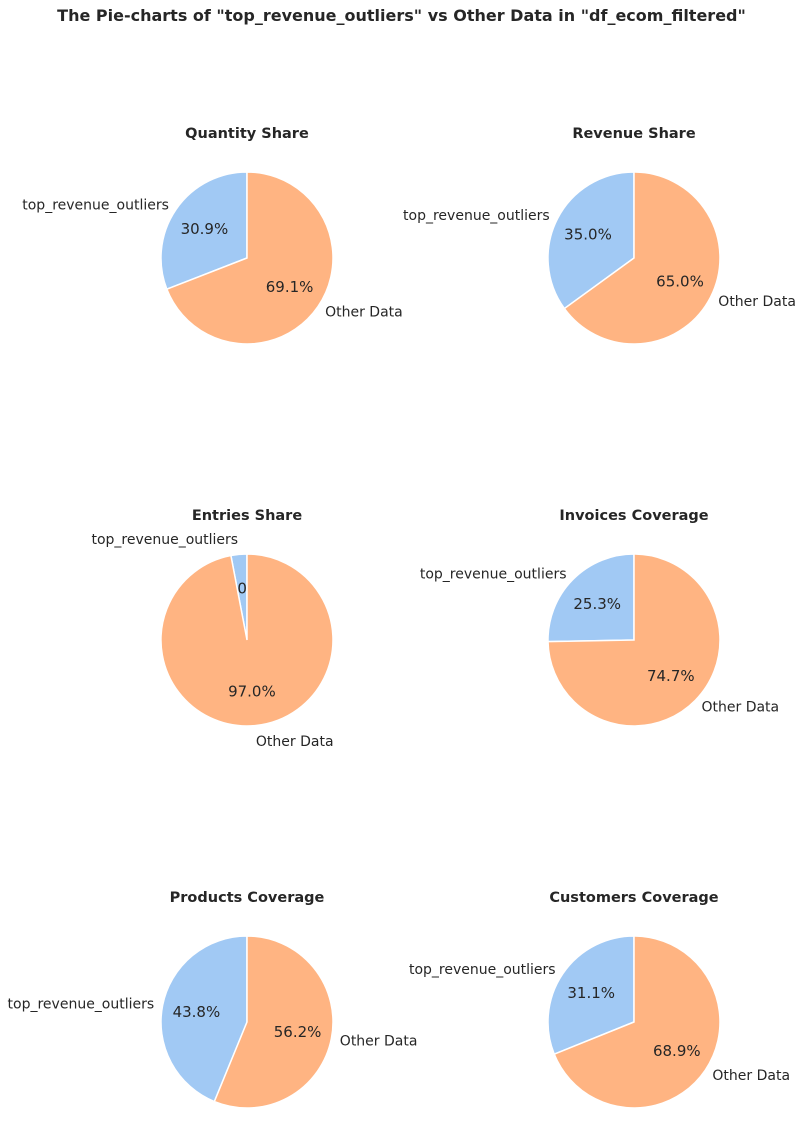 This screenshot has height=1141, width=803. What do you see at coordinates (290, 287) in the screenshot?
I see `slice-percent-label: 69.1%` at bounding box center [290, 287].